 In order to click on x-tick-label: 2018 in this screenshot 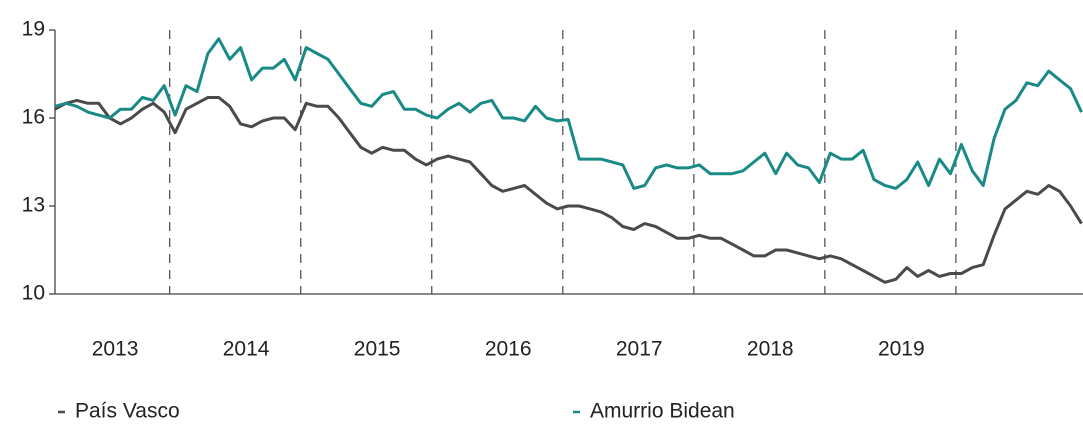, I will do `click(770, 349)`.